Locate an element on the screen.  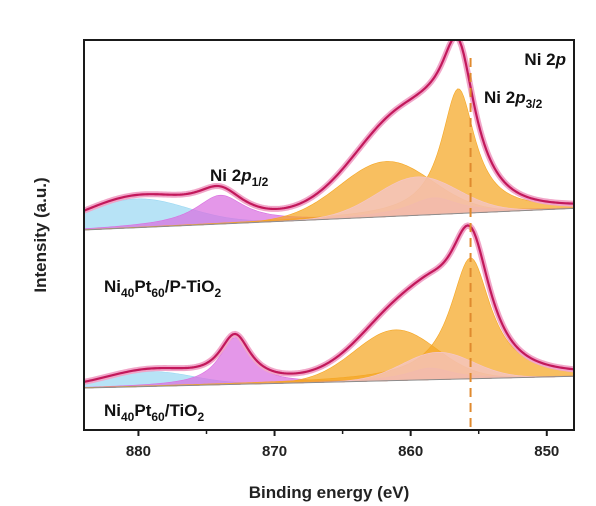
peak-label-3-2: Ni 2p3/2 is located at coordinates (513, 99).